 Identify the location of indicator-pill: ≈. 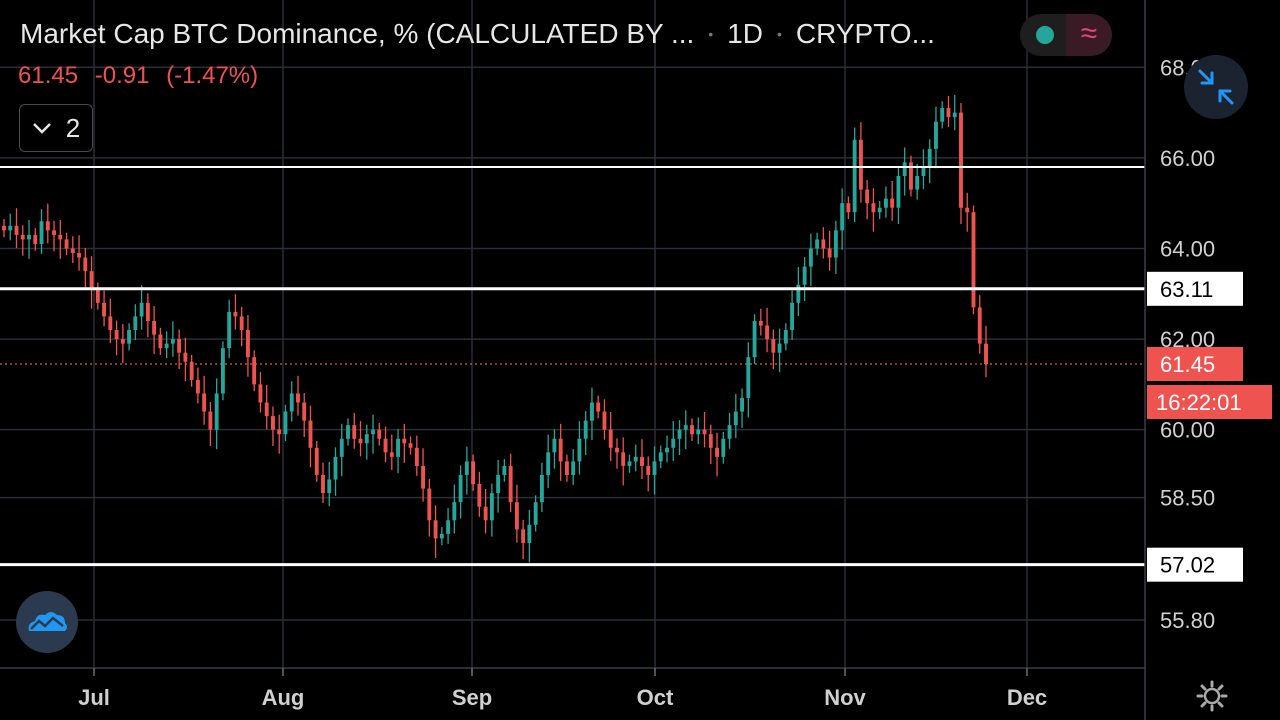
(1066, 35).